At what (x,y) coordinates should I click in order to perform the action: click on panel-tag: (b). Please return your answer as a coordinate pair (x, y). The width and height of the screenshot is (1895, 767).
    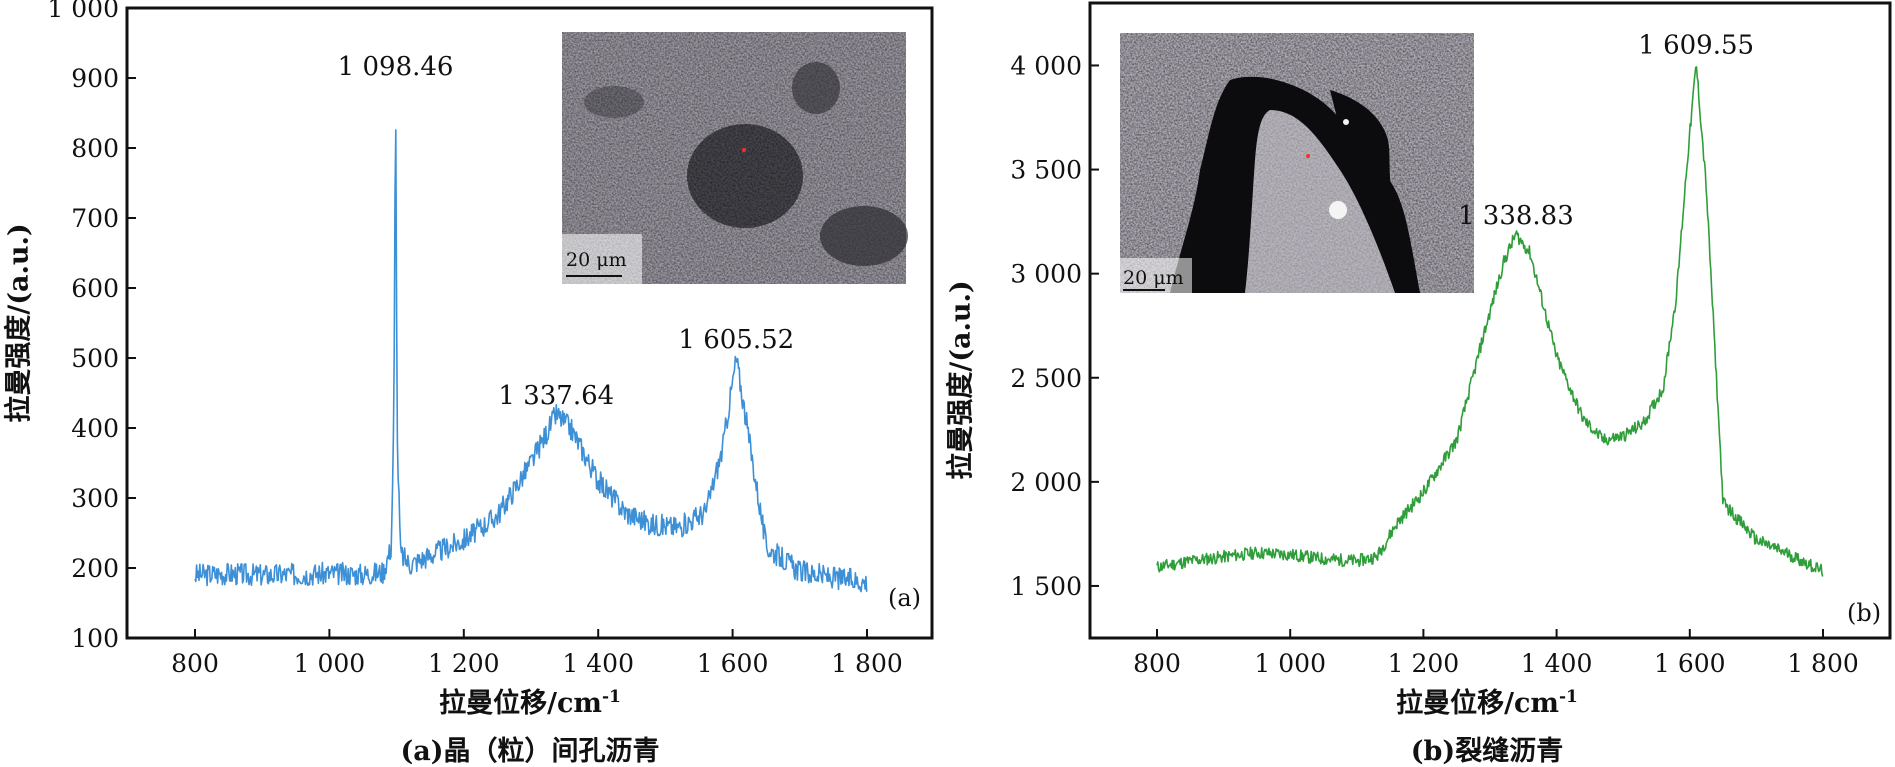
    Looking at the image, I should click on (1864, 613).